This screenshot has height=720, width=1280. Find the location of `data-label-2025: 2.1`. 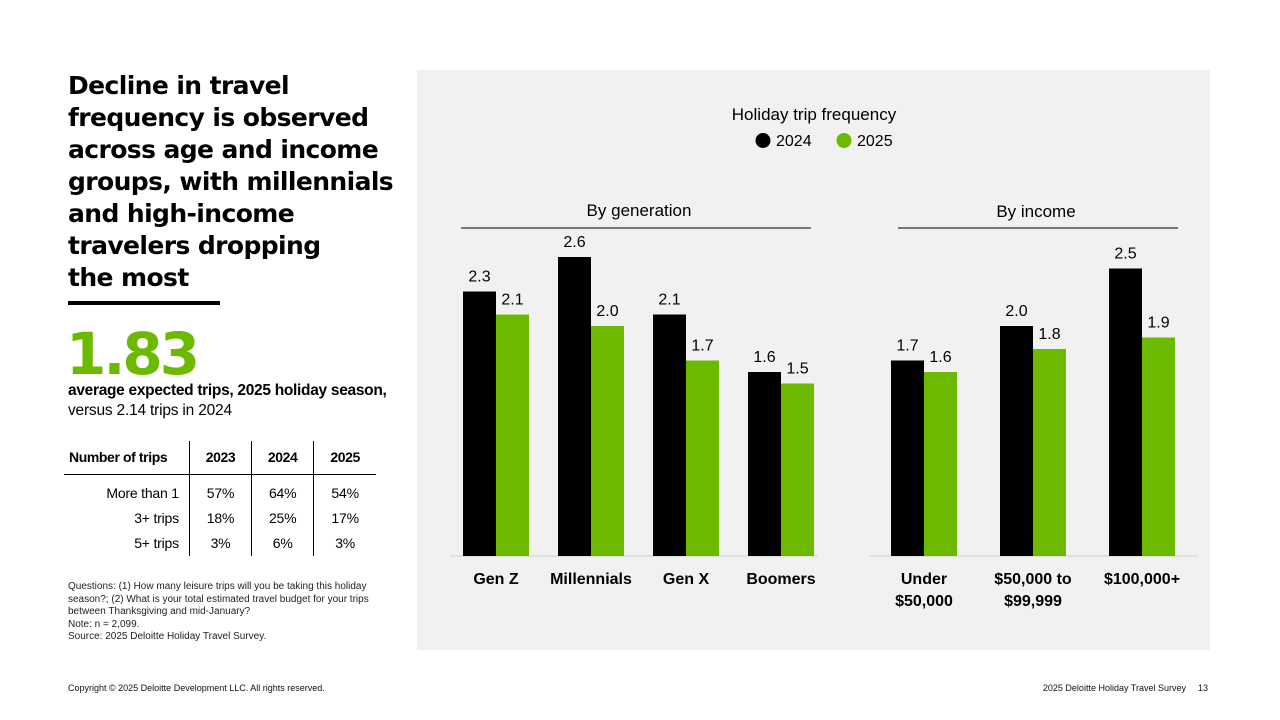

data-label-2025: 2.1 is located at coordinates (512, 300).